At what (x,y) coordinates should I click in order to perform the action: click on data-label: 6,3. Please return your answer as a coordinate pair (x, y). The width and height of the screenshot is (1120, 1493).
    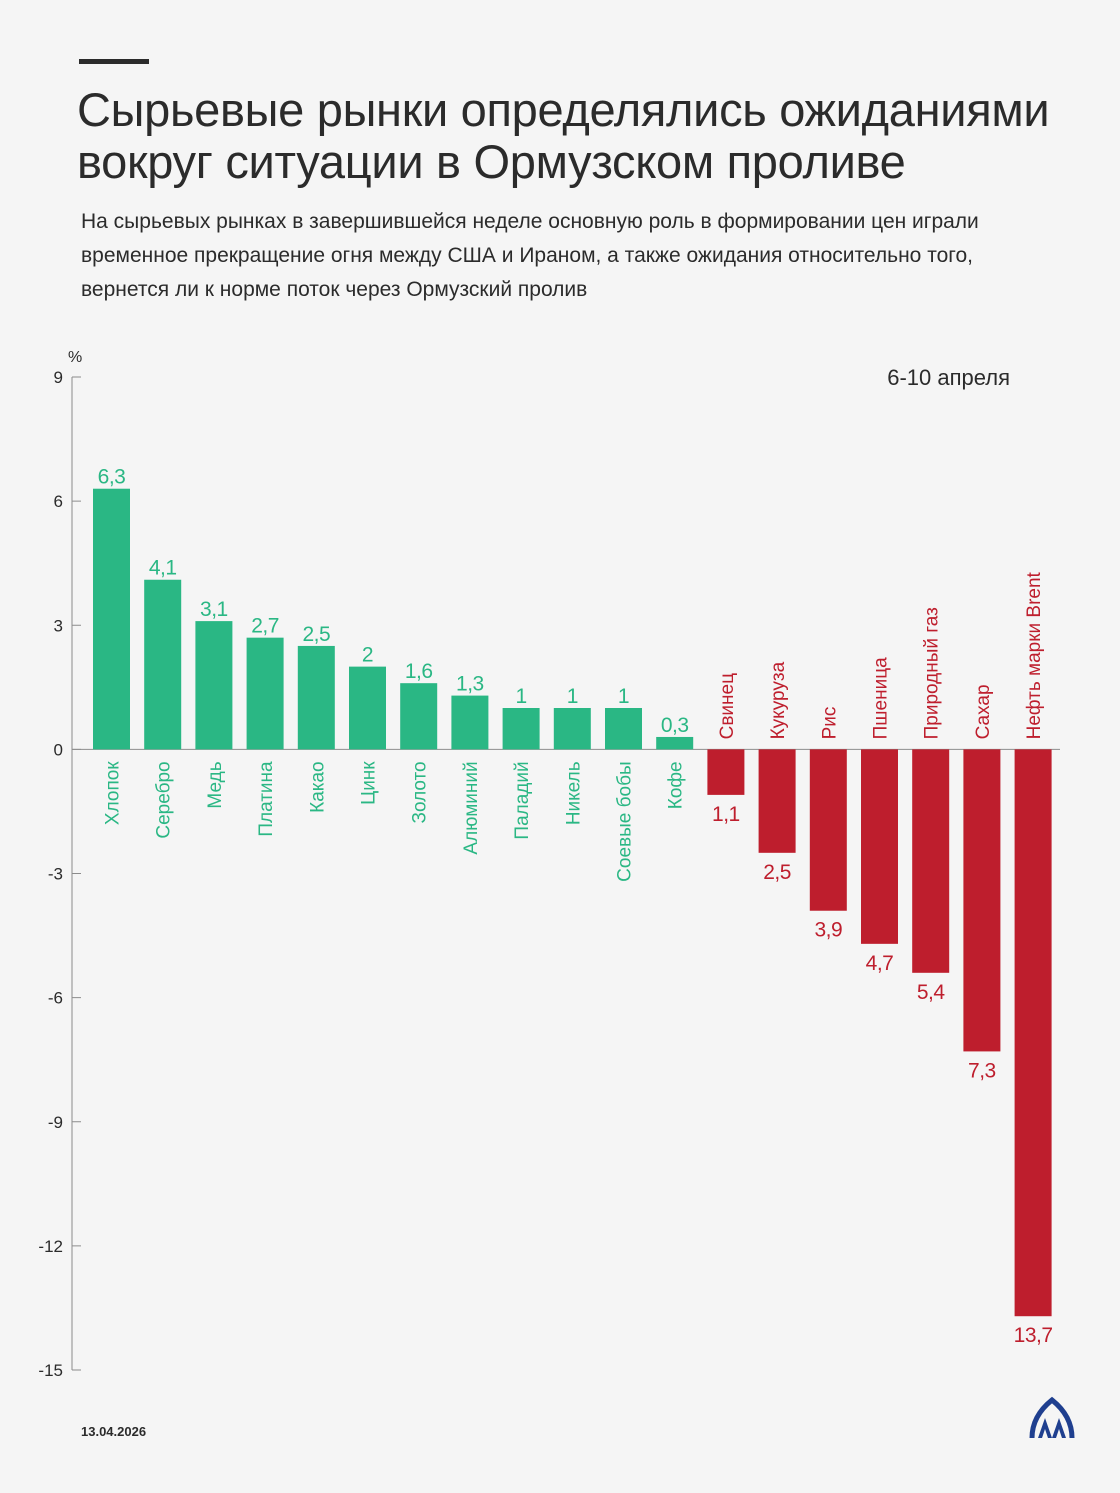
    Looking at the image, I should click on (112, 477).